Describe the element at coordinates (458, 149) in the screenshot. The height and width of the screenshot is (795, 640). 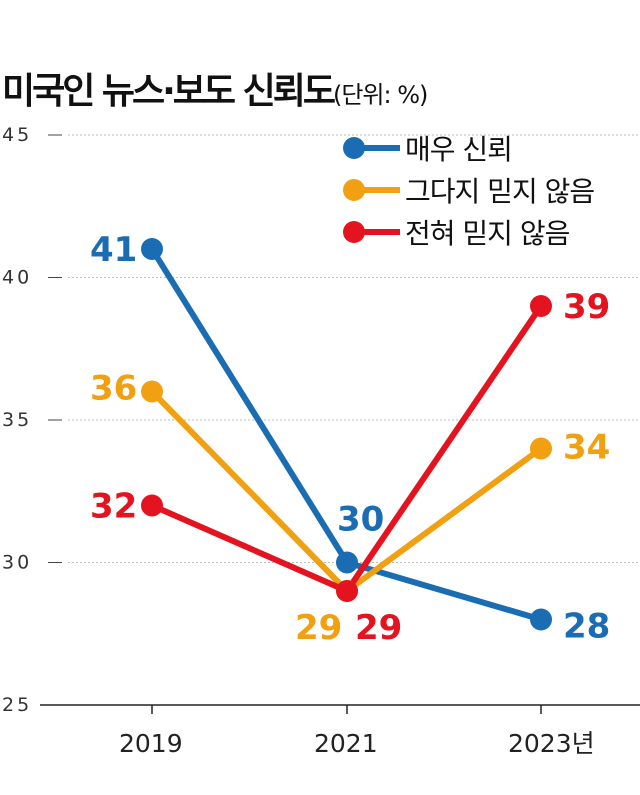
I see `legend-label: 매우 신뢰` at that location.